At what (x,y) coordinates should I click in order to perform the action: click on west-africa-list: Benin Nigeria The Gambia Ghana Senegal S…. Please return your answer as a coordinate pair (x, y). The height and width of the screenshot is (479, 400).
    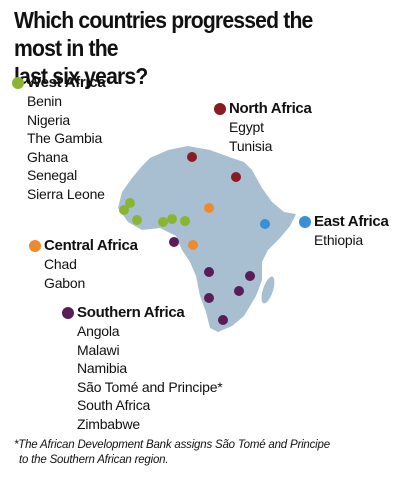
    Looking at the image, I should click on (58, 147).